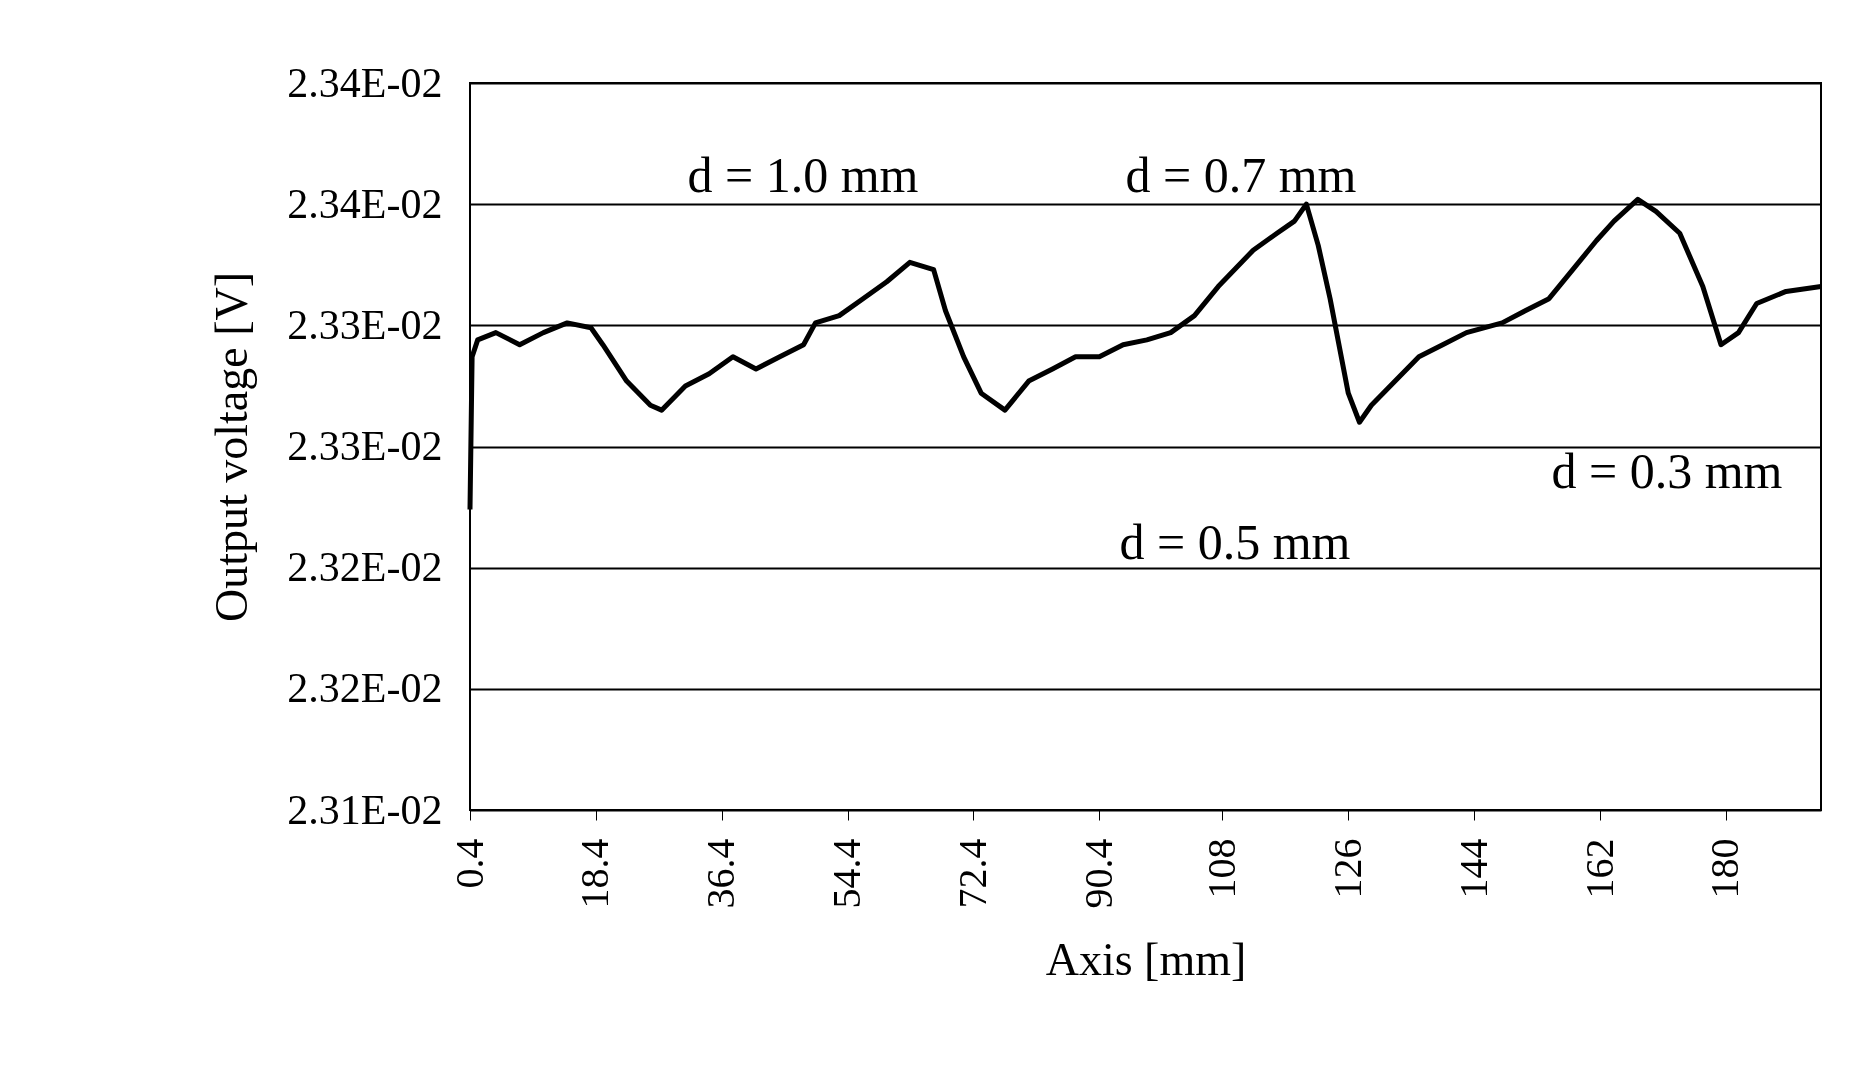  What do you see at coordinates (1599, 868) in the screenshot?
I see `x-tick-label: 162` at bounding box center [1599, 868].